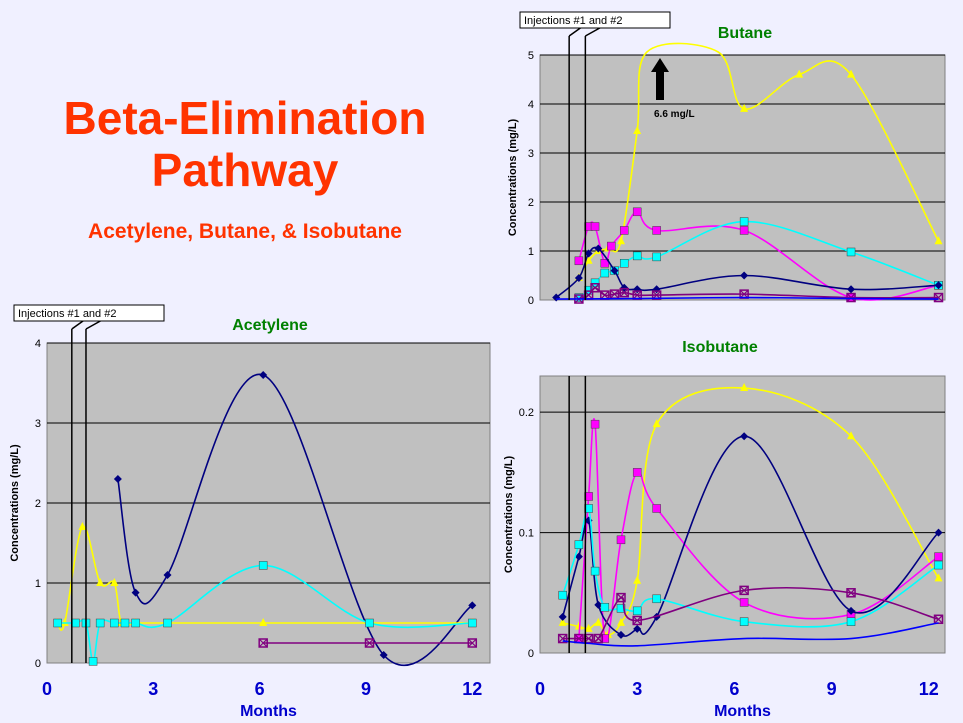  Describe the element at coordinates (674, 114) in the screenshot. I see `butane-offscale-label: 6.6 mg/L` at that location.